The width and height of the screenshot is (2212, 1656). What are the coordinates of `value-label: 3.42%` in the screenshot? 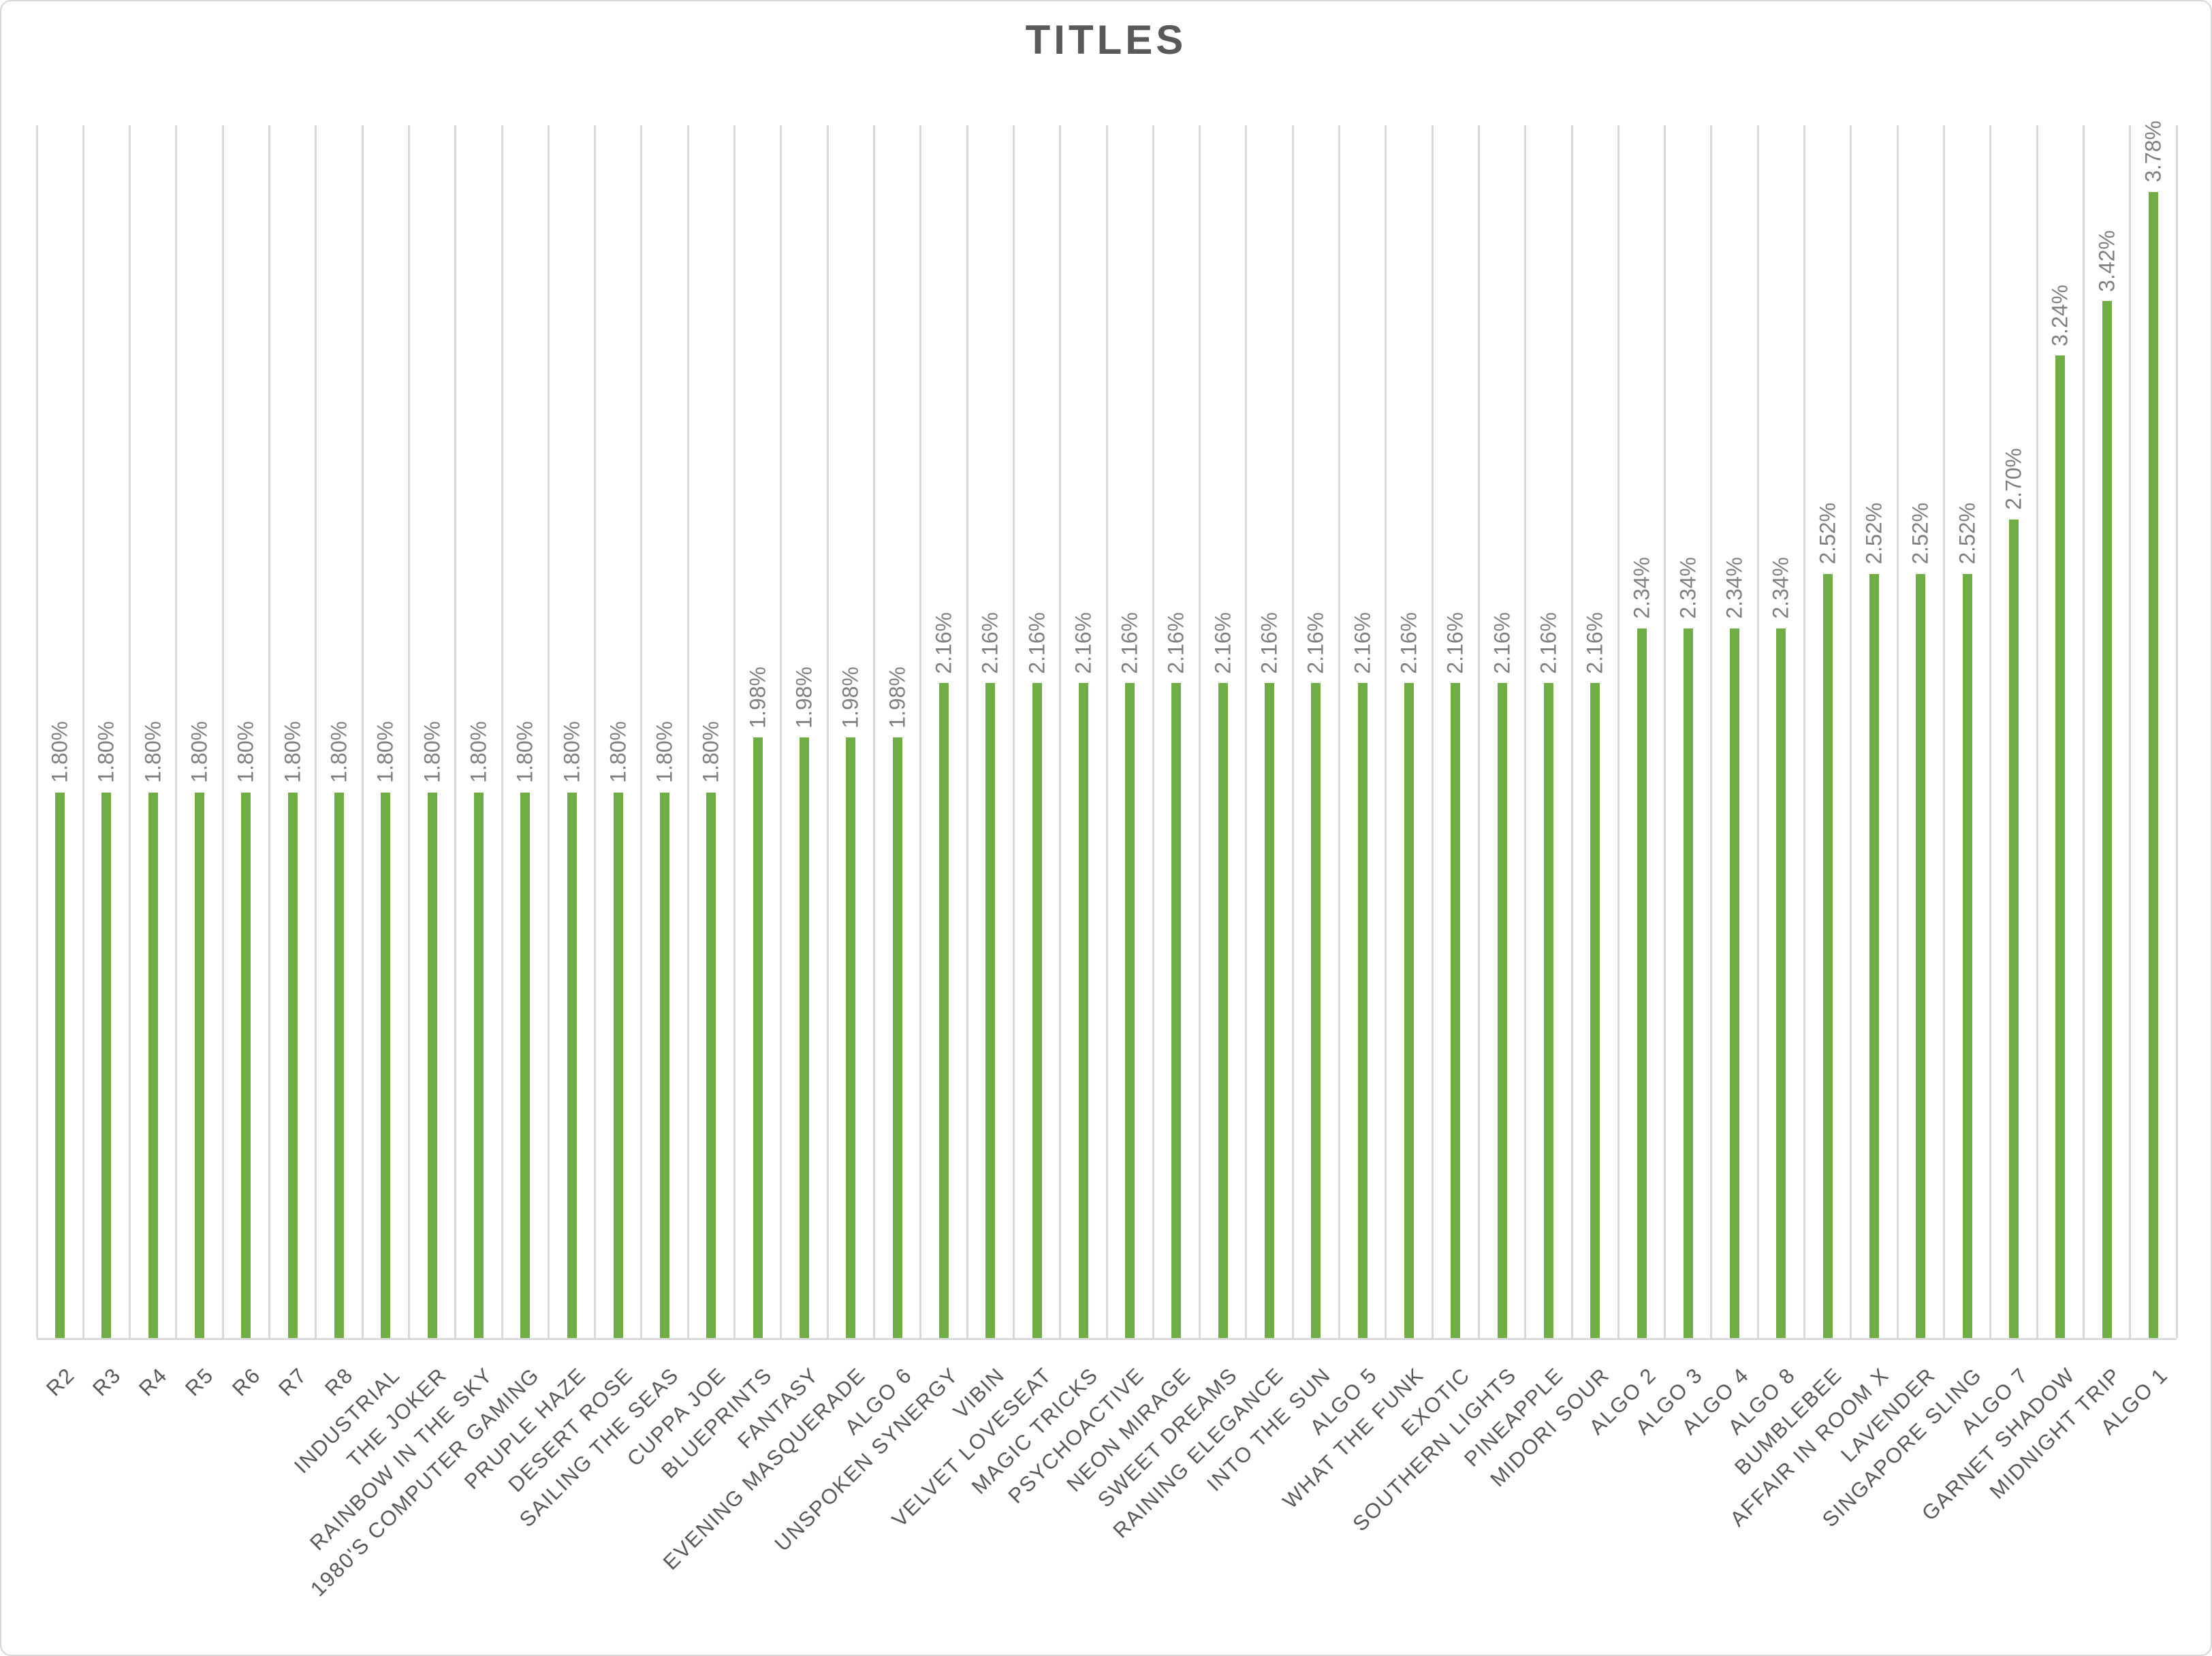 It's located at (2106, 261).